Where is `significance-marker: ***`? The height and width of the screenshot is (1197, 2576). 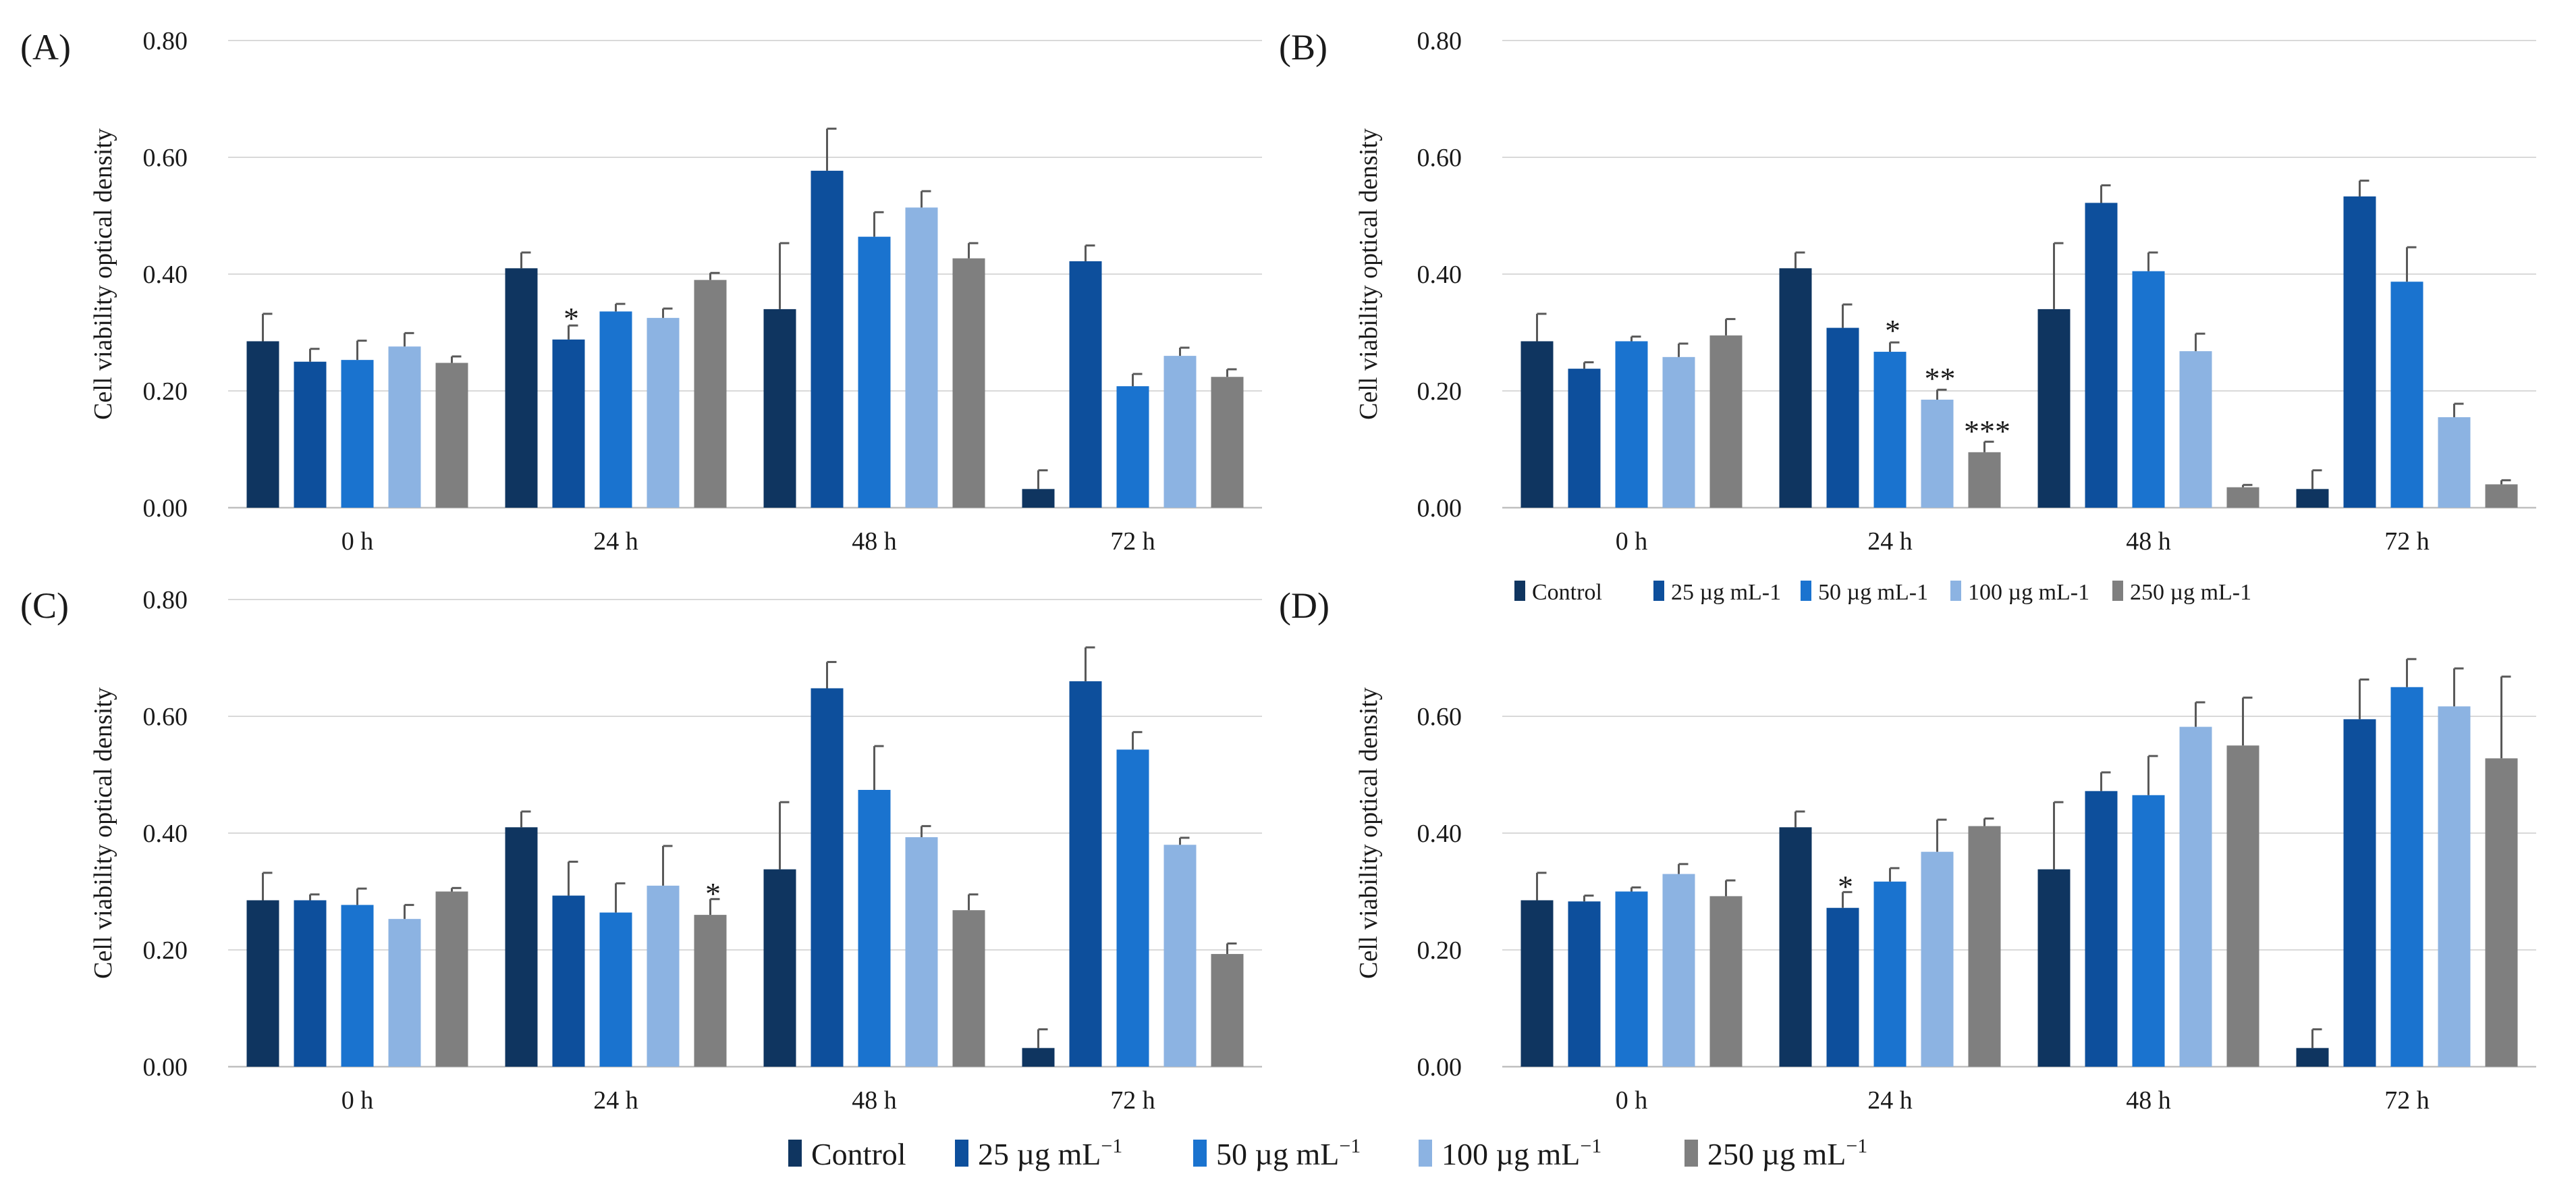 significance-marker: *** is located at coordinates (1987, 431).